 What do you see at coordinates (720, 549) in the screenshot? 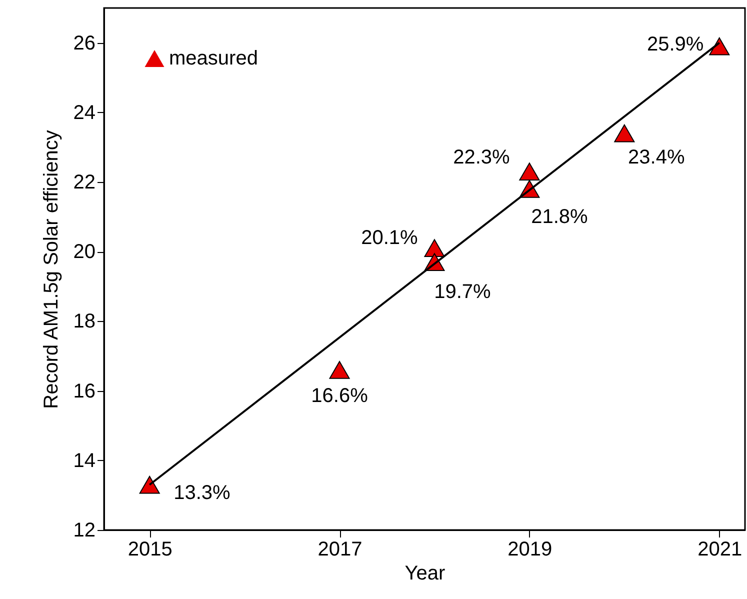
I see `x-tick-label: 2021` at bounding box center [720, 549].